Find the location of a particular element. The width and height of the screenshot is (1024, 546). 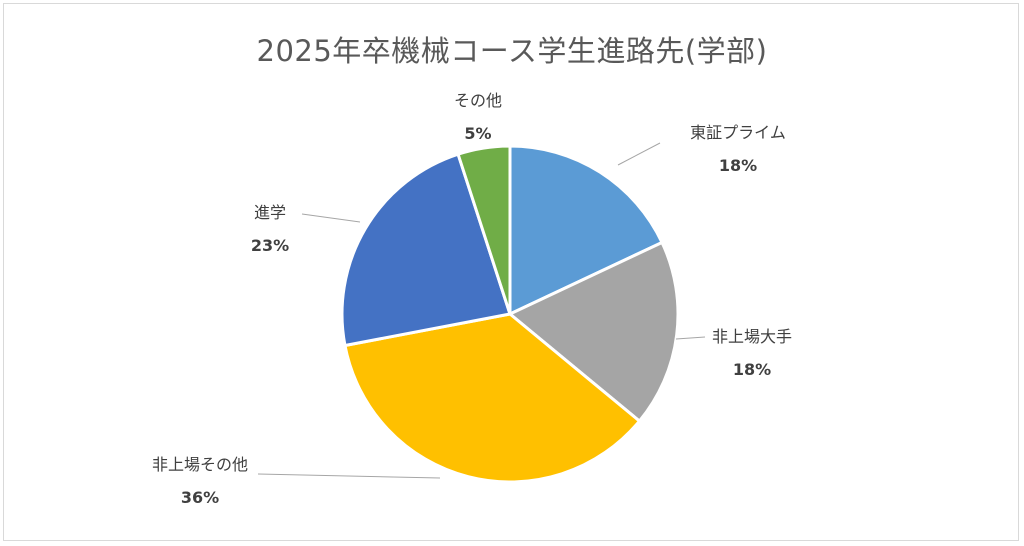

slice-label: 非上場大手 is located at coordinates (752, 336).